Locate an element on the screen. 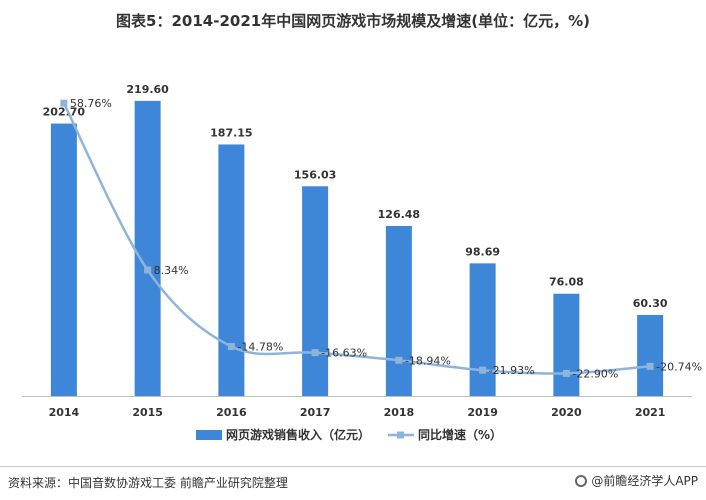 This screenshot has width=706, height=500. growth-label-2017: -16.63% is located at coordinates (344, 353).